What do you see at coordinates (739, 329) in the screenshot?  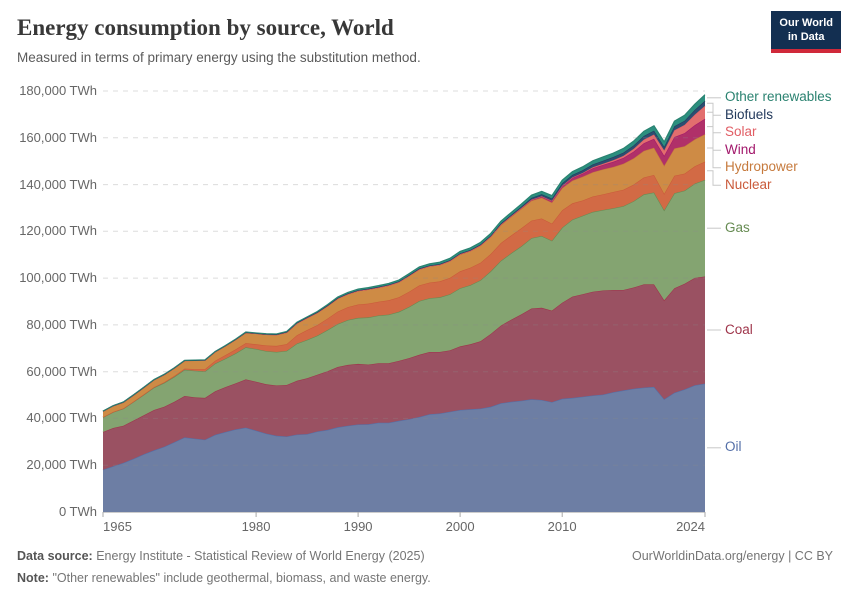 I see `legend-label-coal: Coal` at bounding box center [739, 329].